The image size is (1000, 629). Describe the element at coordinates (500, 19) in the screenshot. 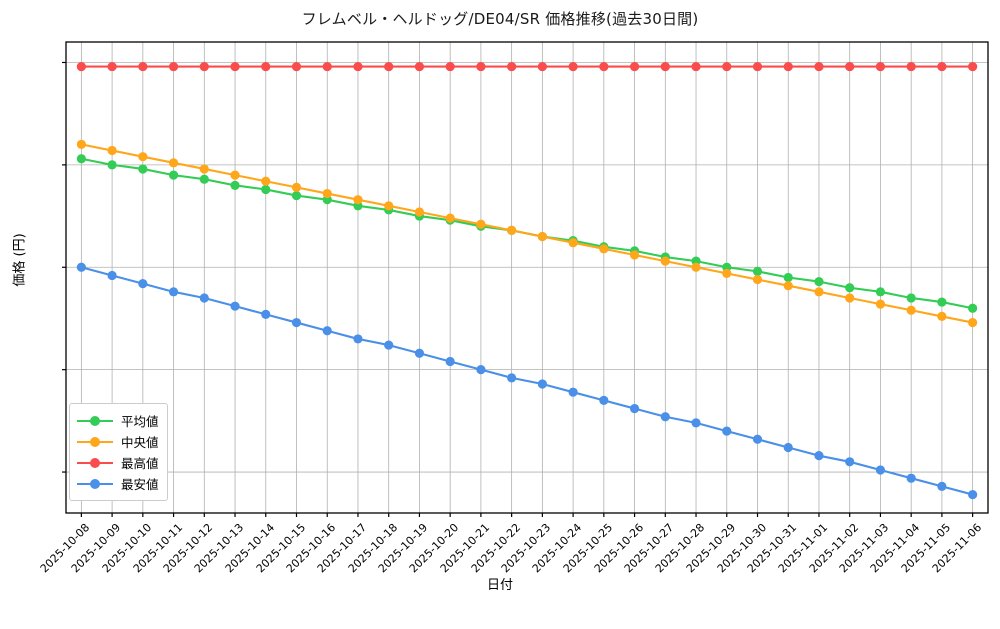

I see `chart-title: フレムベル・ヘルドッグ/DE04/SR 価格推移(過去30日間)` at that location.